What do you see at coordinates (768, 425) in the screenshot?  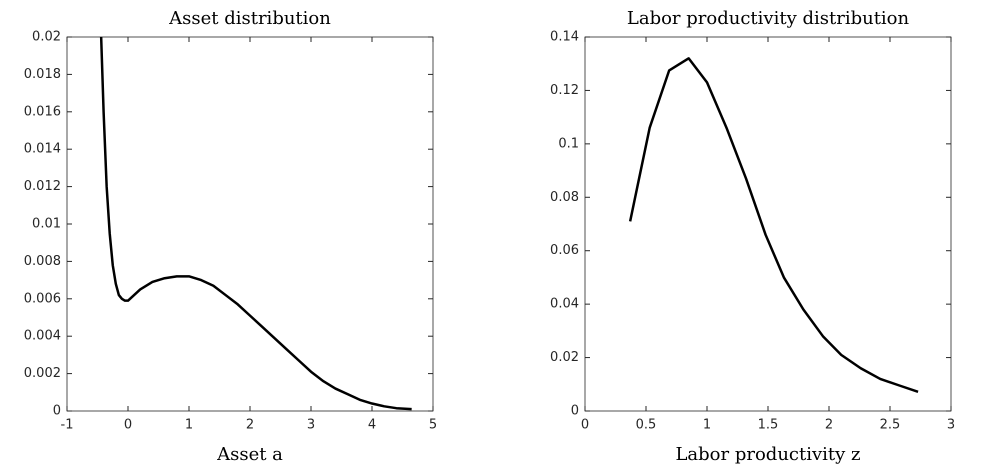 I see `x-tick-label: 1.5` at bounding box center [768, 425].